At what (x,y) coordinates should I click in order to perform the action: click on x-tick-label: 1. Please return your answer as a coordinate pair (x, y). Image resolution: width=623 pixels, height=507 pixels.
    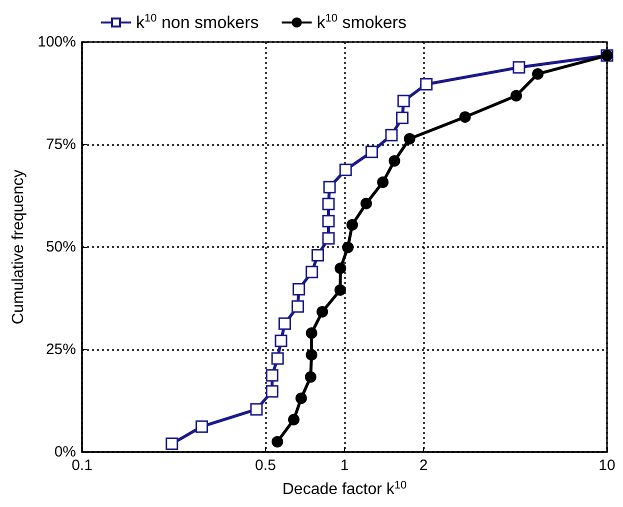
    Looking at the image, I should click on (344, 465).